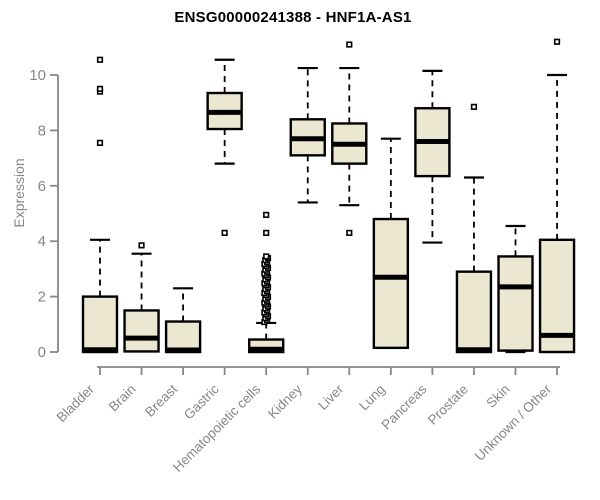 The width and height of the screenshot is (600, 500). What do you see at coordinates (266, 282) in the screenshot?
I see `box-group-hematopoietic-cells` at bounding box center [266, 282].